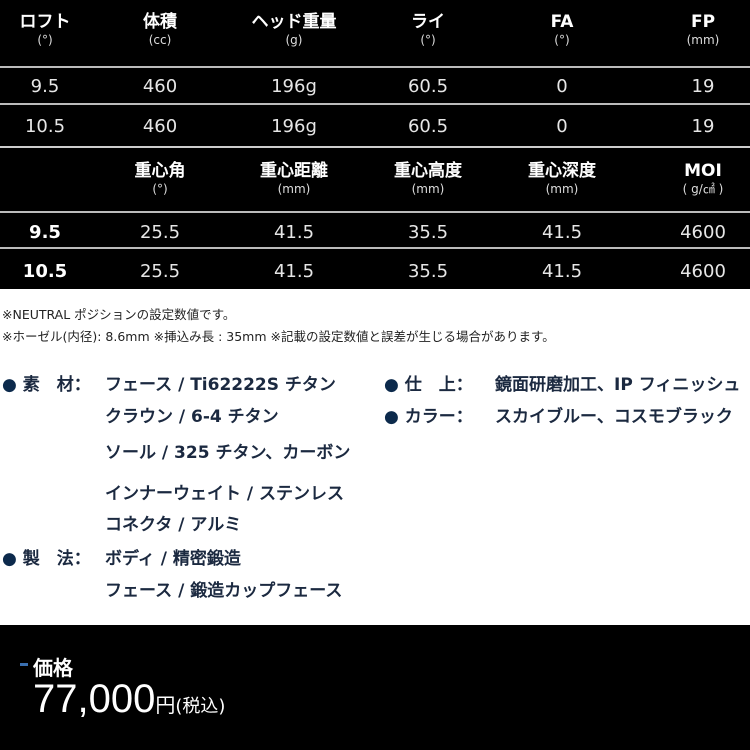 The width and height of the screenshot is (750, 750). Describe the element at coordinates (200, 706) in the screenshot. I see `tax-note: (税込)` at that location.